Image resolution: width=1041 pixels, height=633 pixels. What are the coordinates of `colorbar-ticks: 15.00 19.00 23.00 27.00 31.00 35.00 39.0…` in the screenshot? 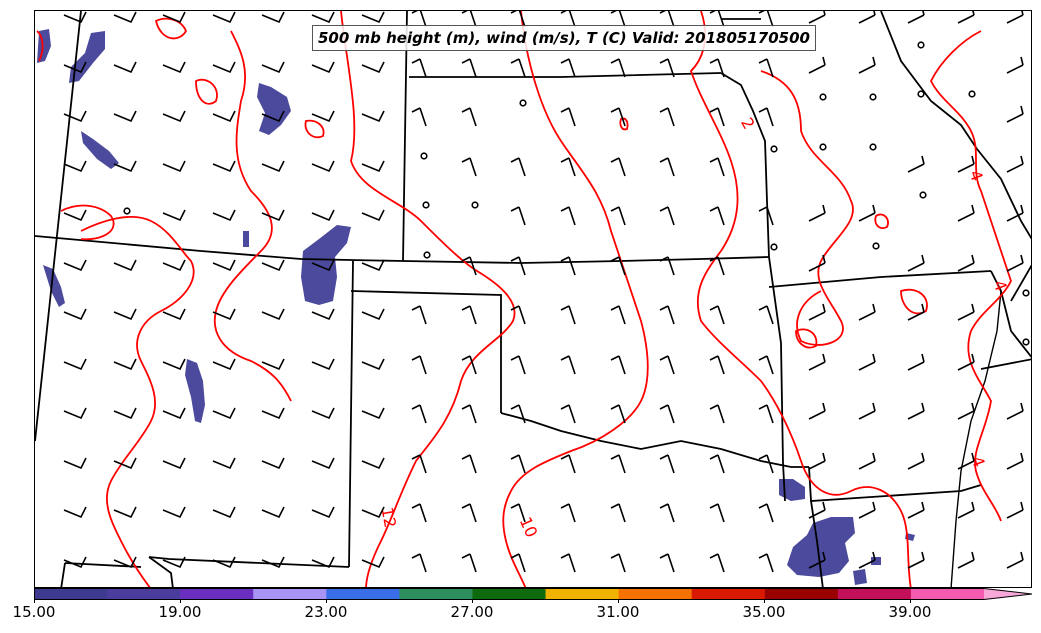 It's located at (520, 616).